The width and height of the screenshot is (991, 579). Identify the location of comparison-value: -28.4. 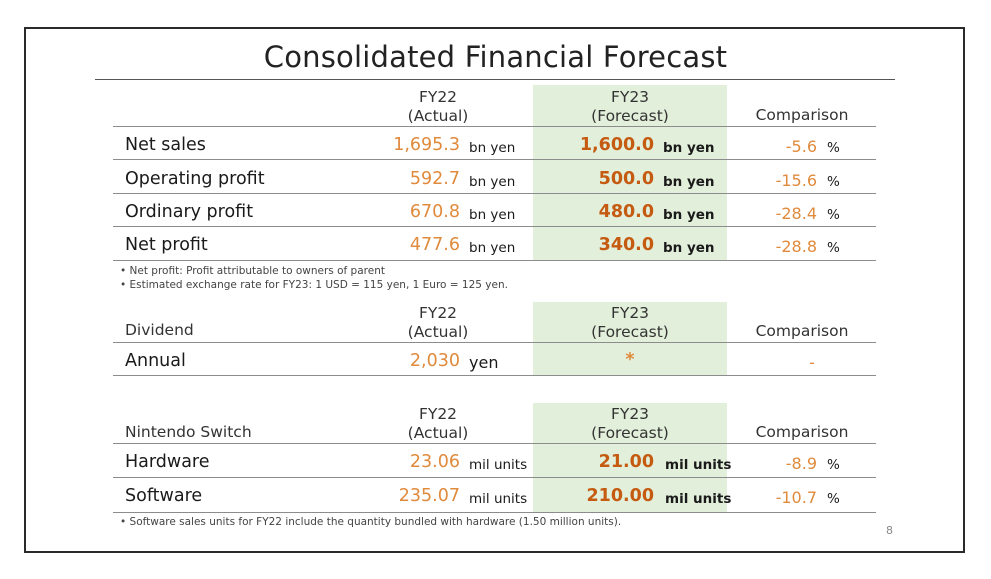
(796, 213).